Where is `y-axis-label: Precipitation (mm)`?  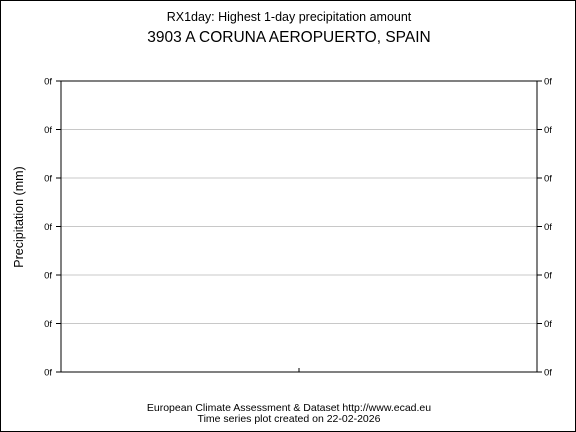
y-axis-label: Precipitation (mm) is located at coordinates (19, 216).